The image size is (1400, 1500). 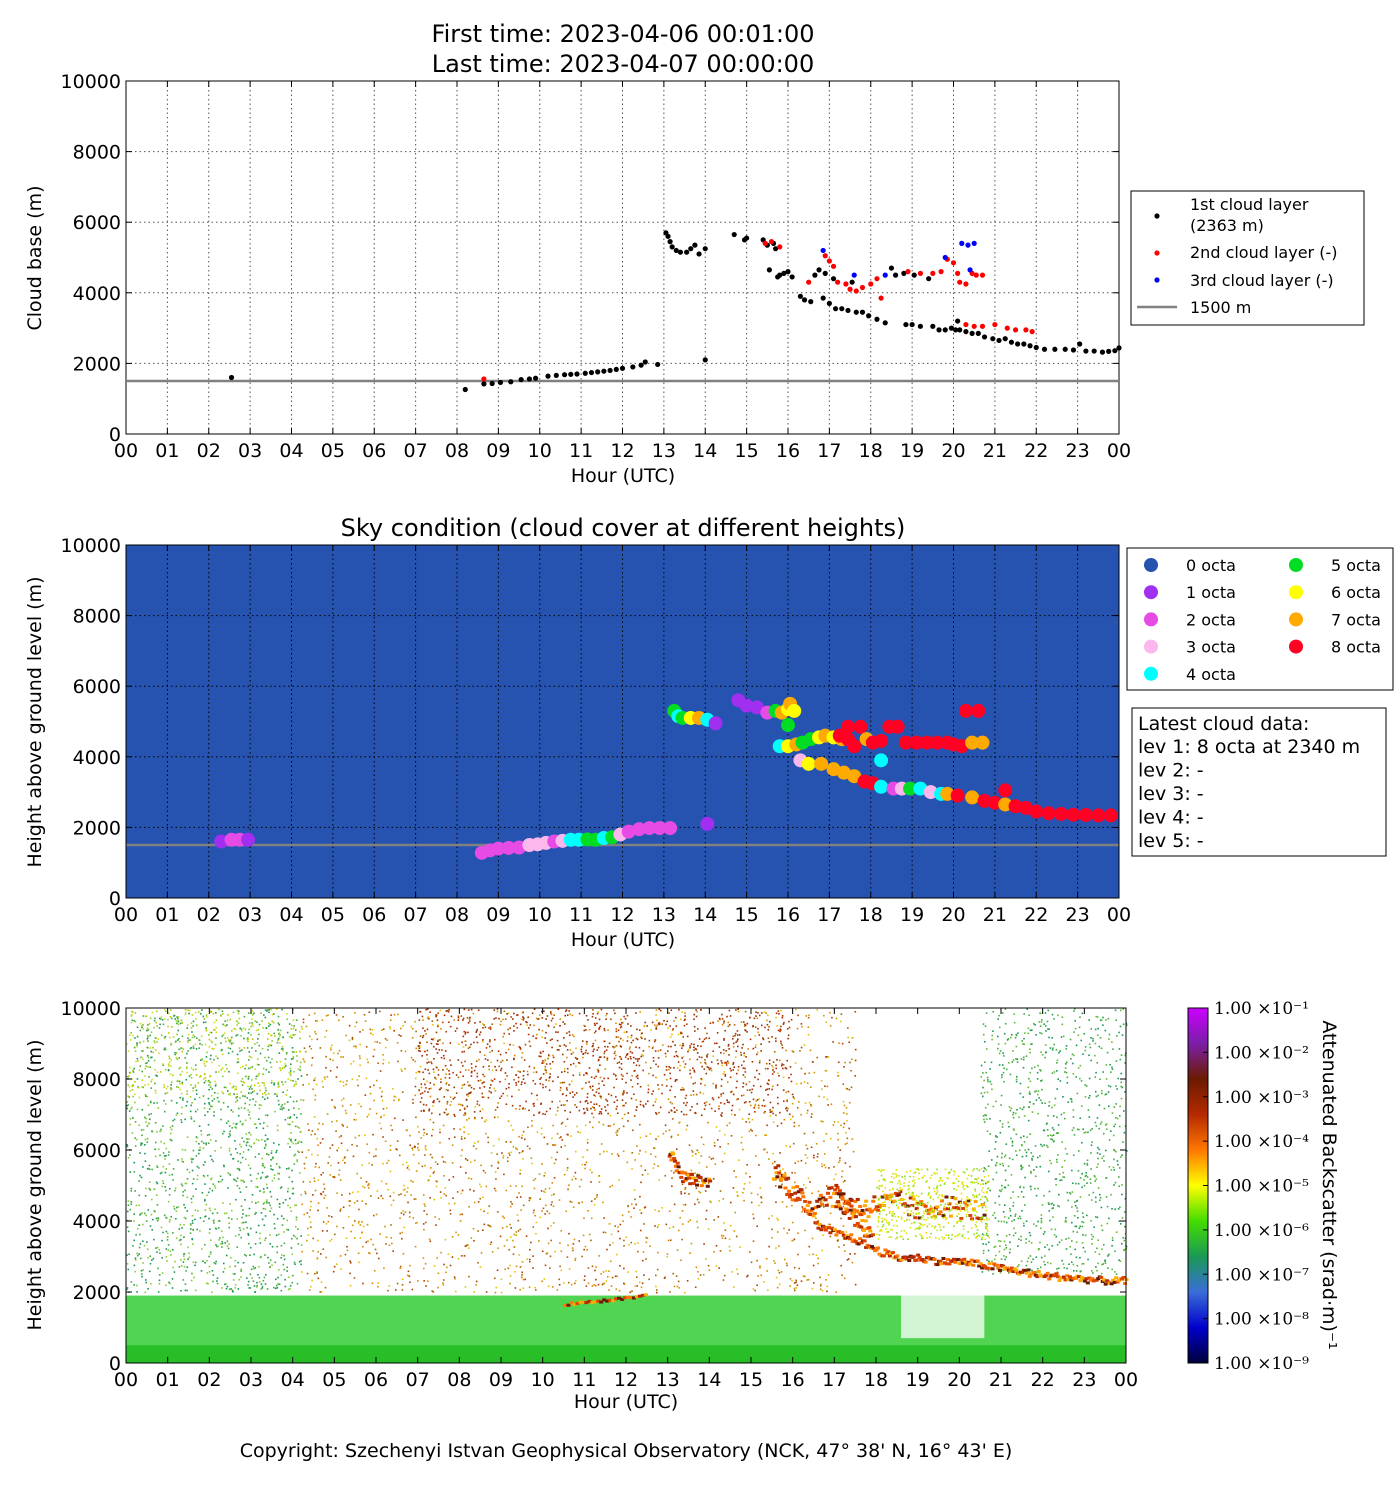 I want to click on p2-xtick-label: 21, so click(x=995, y=915).